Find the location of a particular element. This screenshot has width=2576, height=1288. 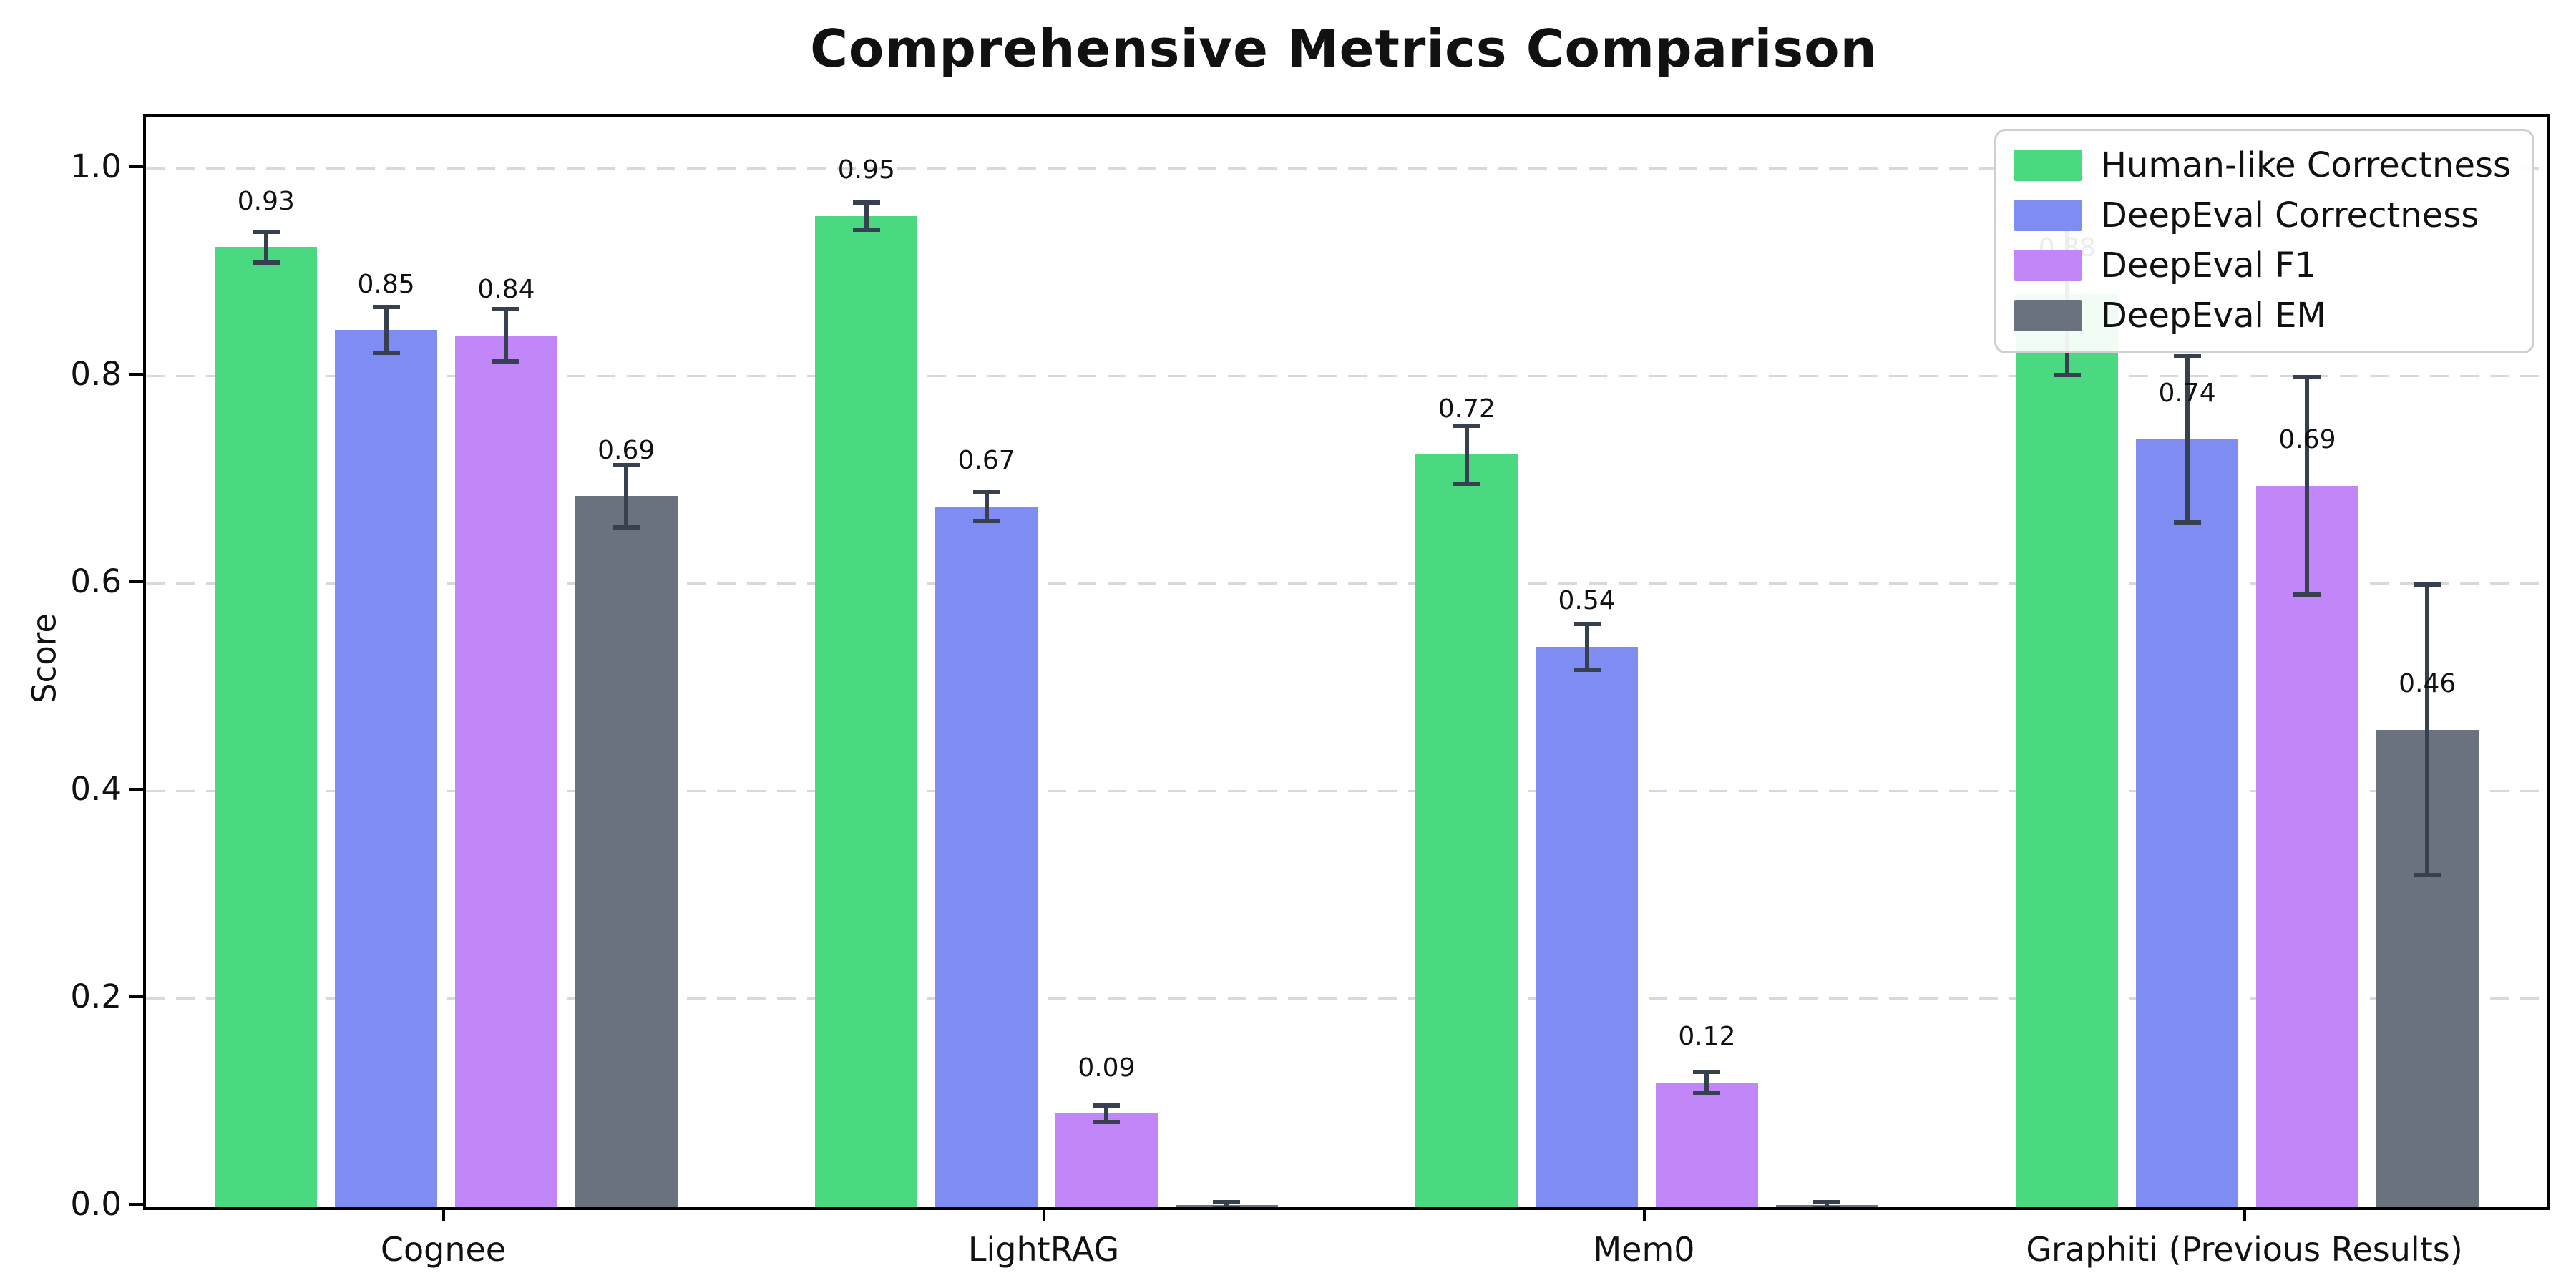

y-tick-label-0.6: 0.6 is located at coordinates (96, 581).